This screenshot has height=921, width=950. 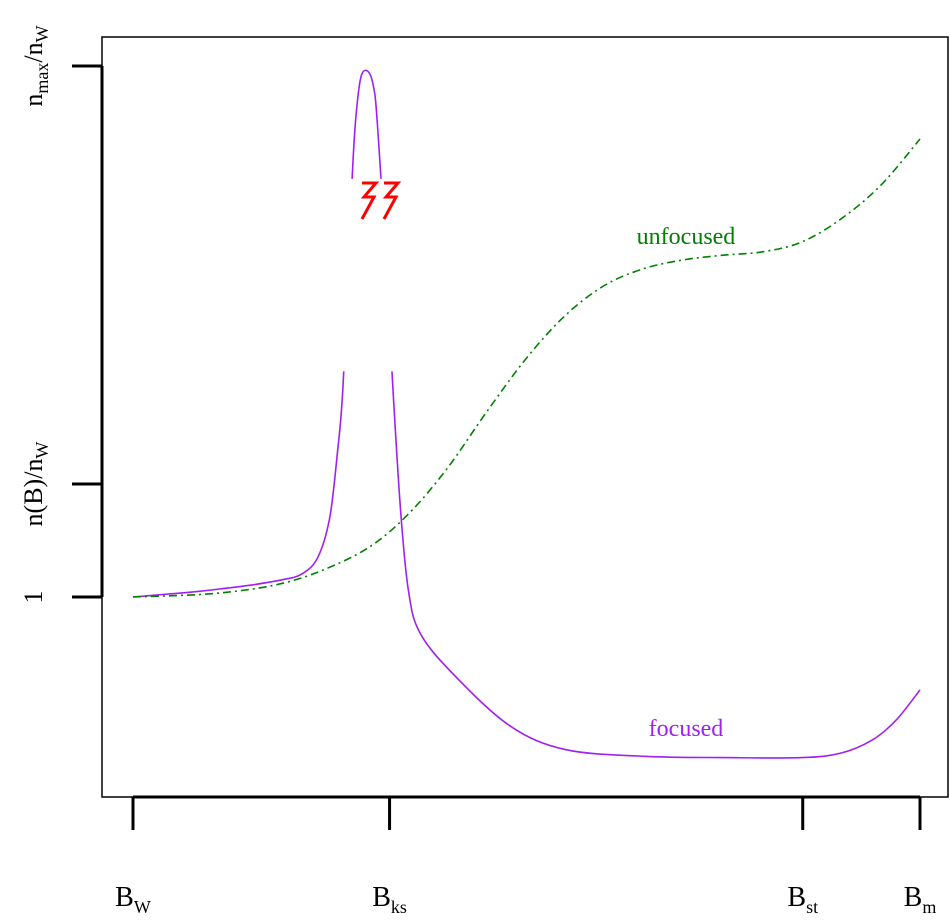 What do you see at coordinates (802, 899) in the screenshot?
I see `x-tick-label-2: Bst` at bounding box center [802, 899].